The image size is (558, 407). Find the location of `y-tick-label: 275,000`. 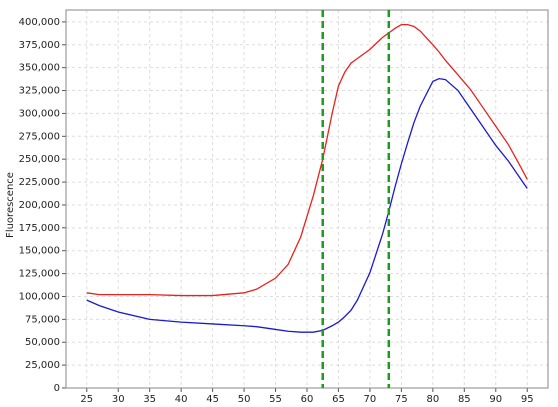

y-tick-label: 275,000 is located at coordinates (39, 136).